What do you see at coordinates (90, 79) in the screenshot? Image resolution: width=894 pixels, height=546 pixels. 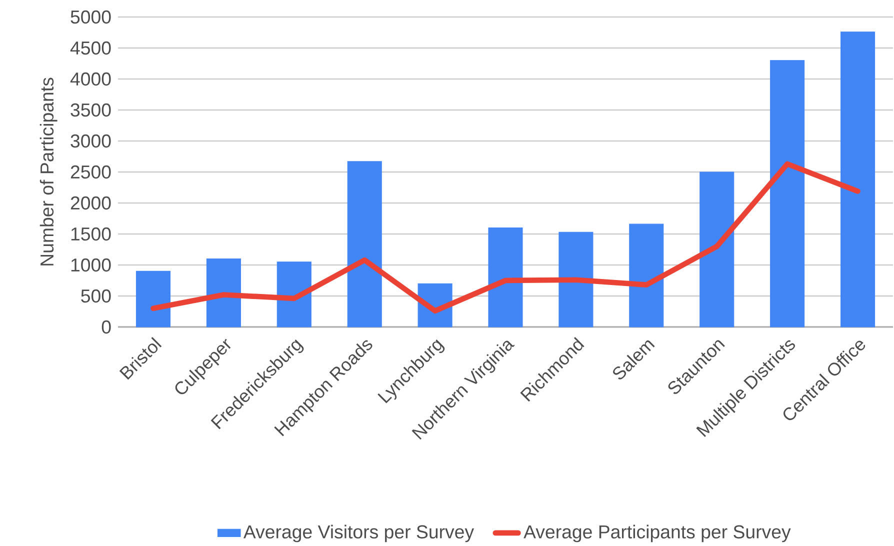 I see `y-tick-label: 4000` at bounding box center [90, 79].